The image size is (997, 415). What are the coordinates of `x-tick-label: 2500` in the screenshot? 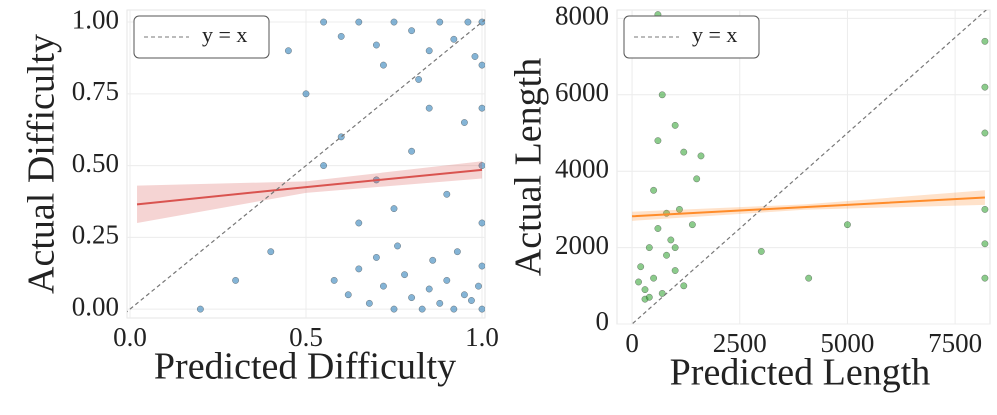 It's located at (740, 343).